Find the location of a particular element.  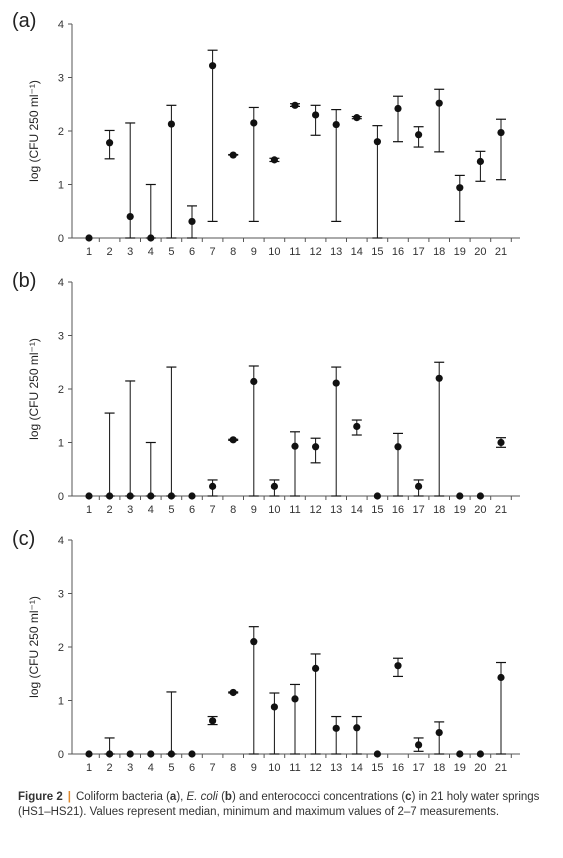

x-tick-label-b: 4 is located at coordinates (151, 510).